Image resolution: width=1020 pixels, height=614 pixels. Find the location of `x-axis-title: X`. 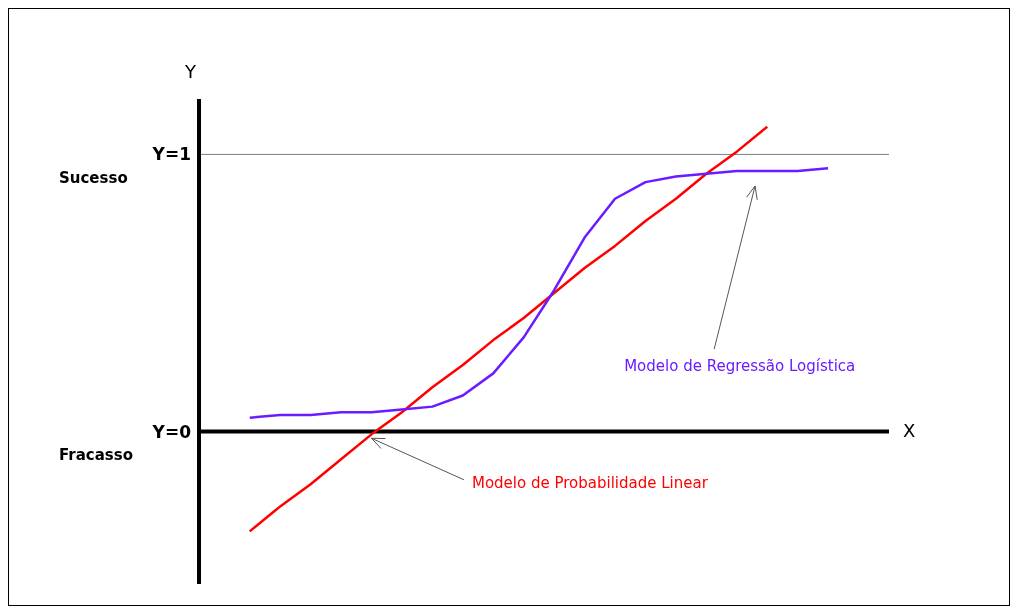

x-axis-title: X is located at coordinates (909, 431).